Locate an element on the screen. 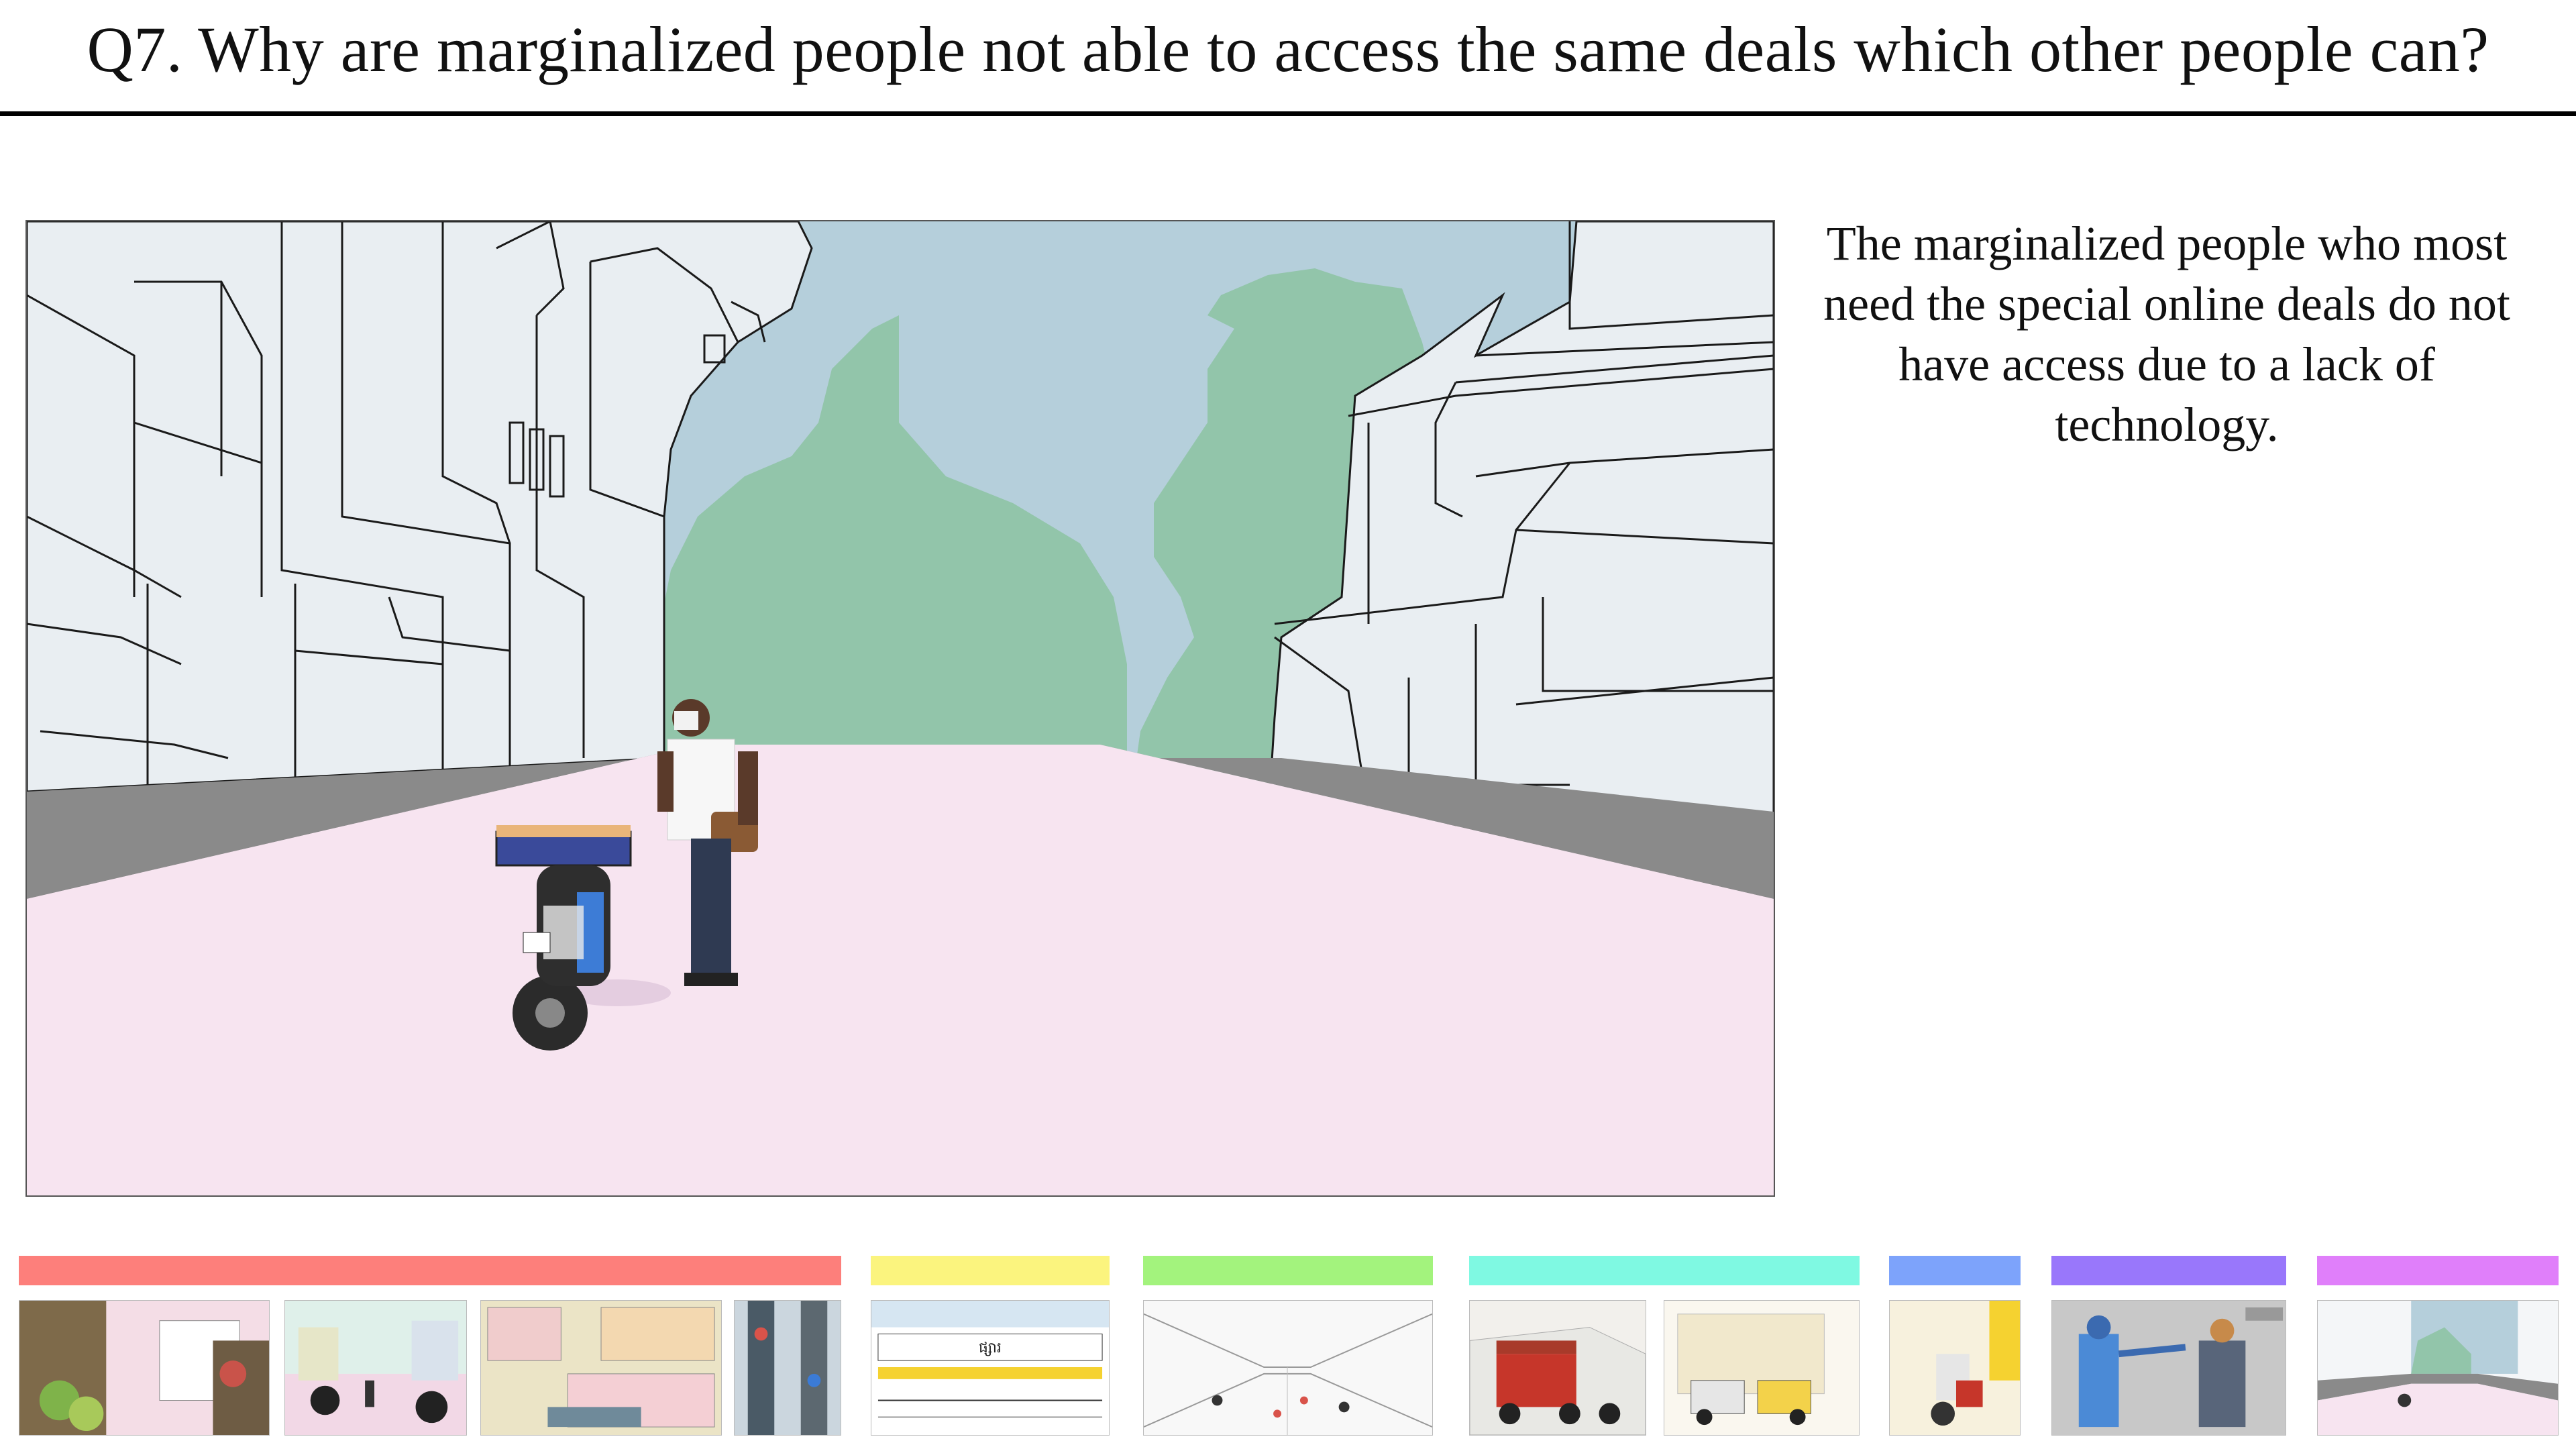 Image resolution: width=2576 pixels, height=1449 pixels. tree-left is located at coordinates (892, 570).